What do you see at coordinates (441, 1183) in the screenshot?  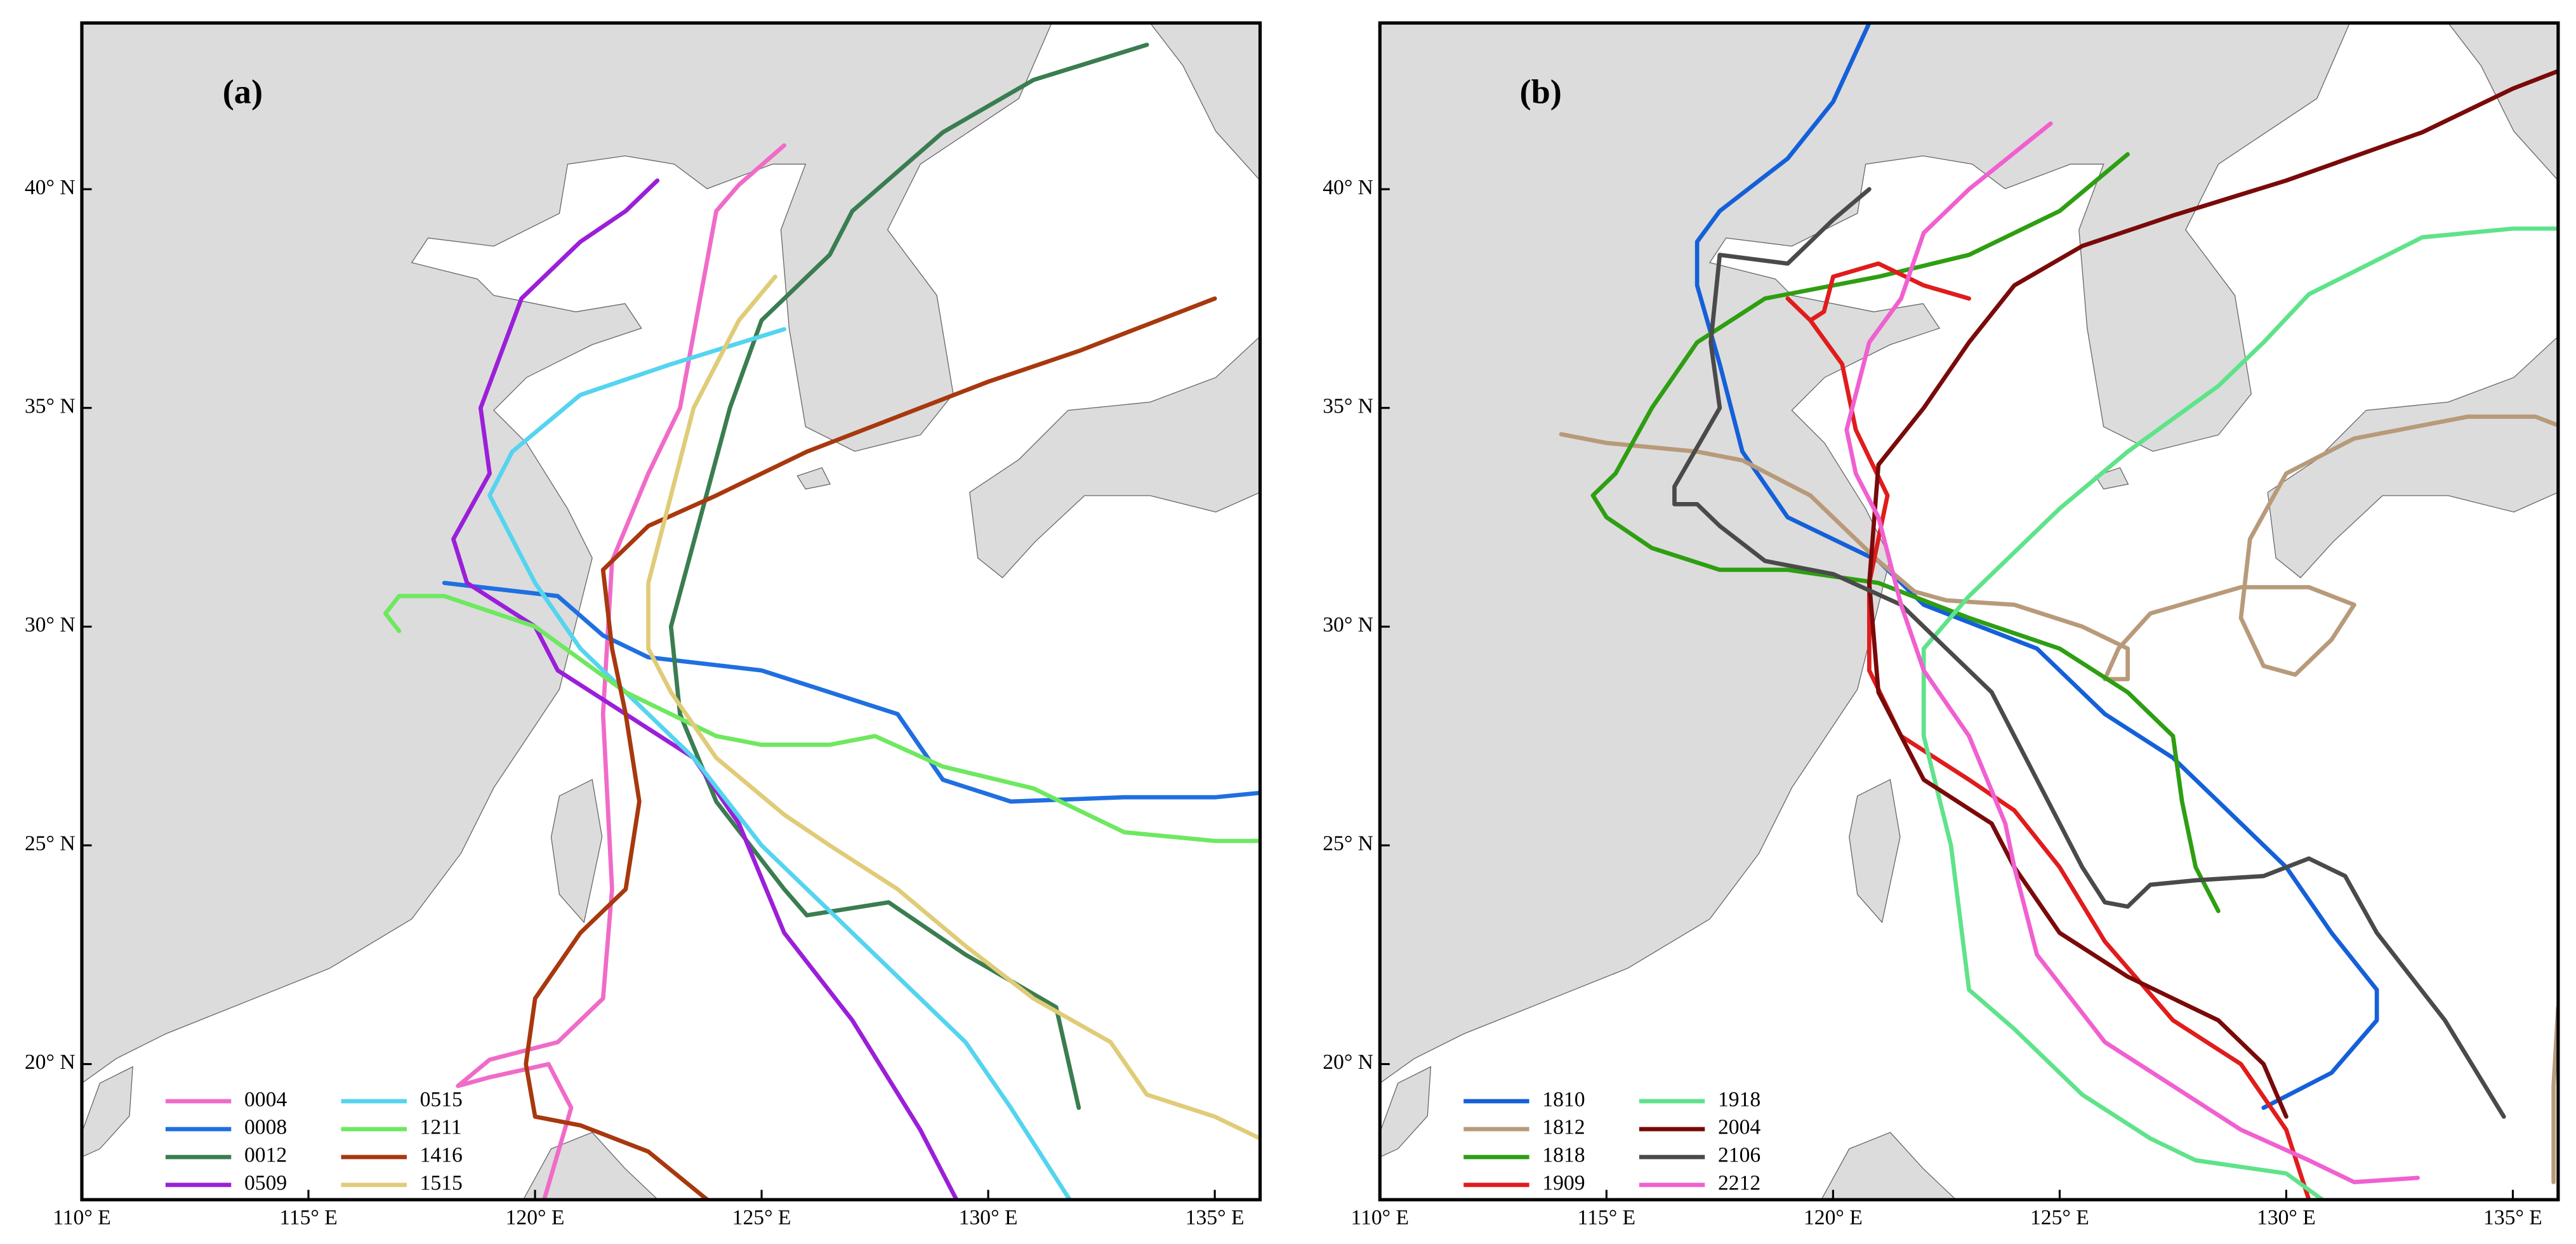 I see `legend-label: 1515` at bounding box center [441, 1183].